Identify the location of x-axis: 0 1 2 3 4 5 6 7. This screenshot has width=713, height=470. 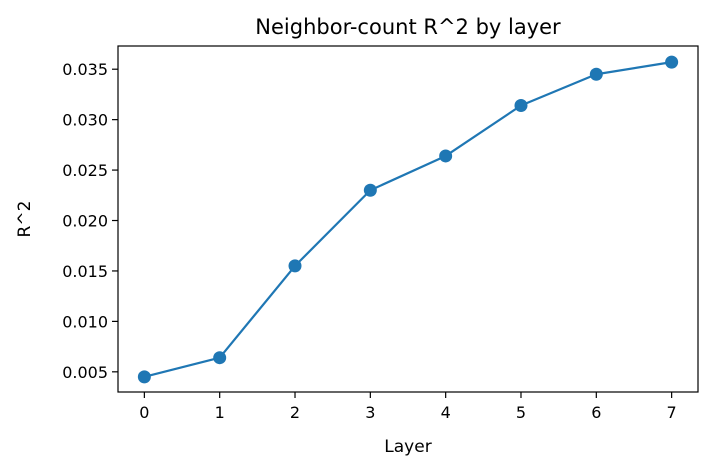
(408, 407).